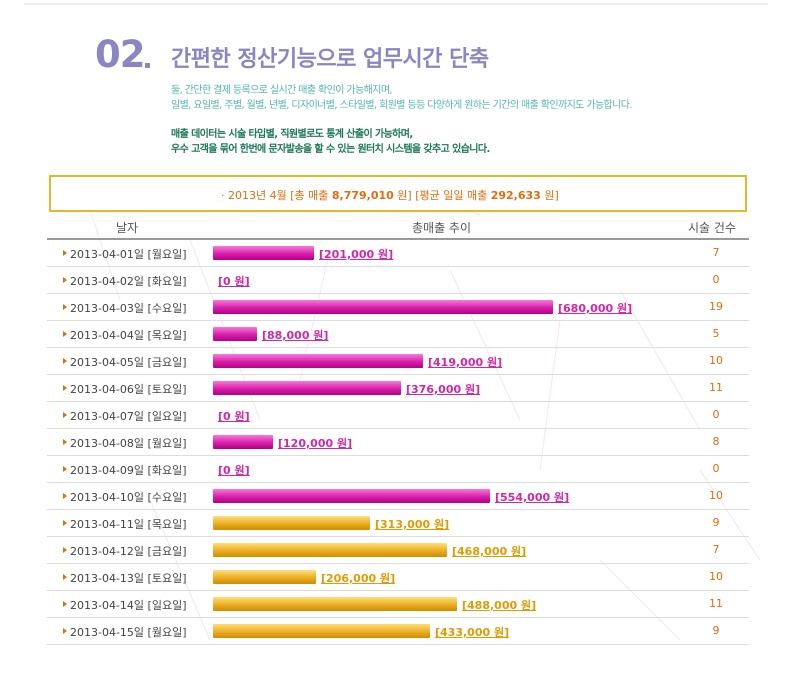 The image size is (800, 699). I want to click on table-row: 2013-04-06일 [토요일] [376,000 원] 11, so click(398, 388).